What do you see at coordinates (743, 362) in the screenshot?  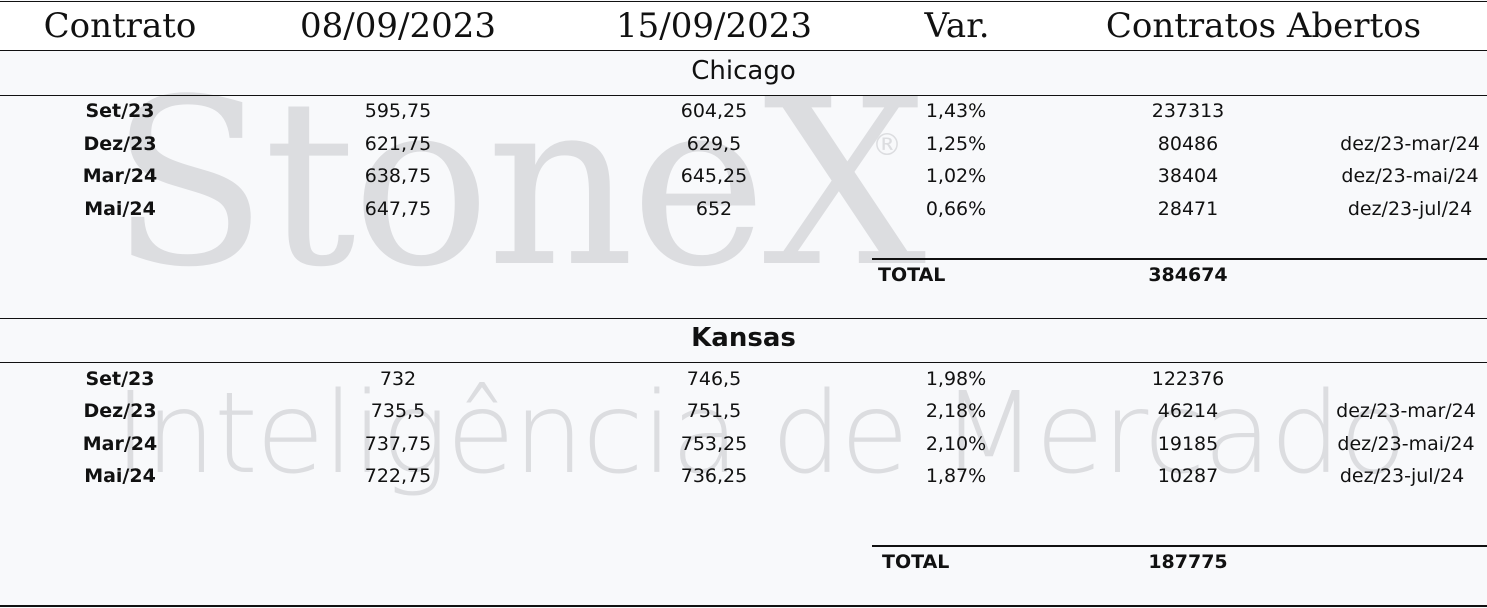 I see `kansas-title-border` at bounding box center [743, 362].